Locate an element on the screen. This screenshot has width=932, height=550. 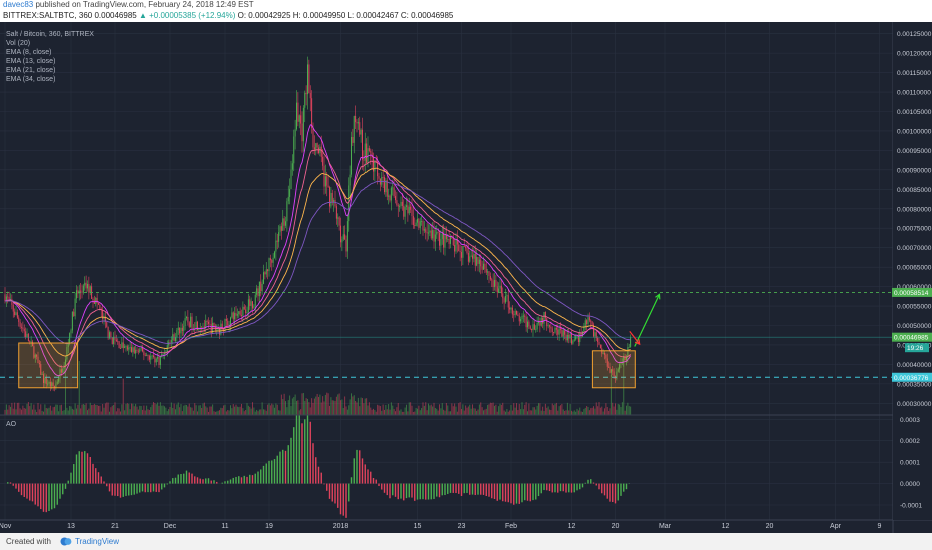
price-tag-label: 0.00058514 is located at coordinates (911, 293).